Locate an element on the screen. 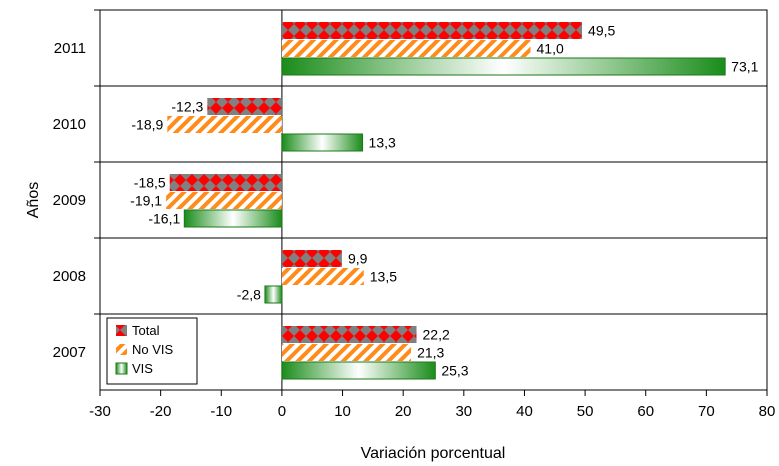  legend-swatch-vis is located at coordinates (121, 368).